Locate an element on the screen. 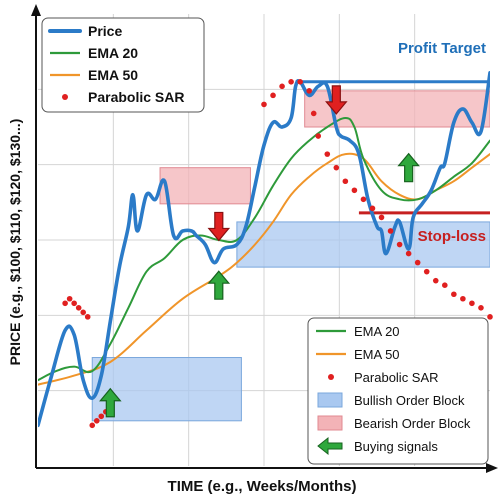 This screenshot has width=500, height=500. y-axis-title: PRICE (e.g., $100, $110, $120, $130...) is located at coordinates (15, 242).